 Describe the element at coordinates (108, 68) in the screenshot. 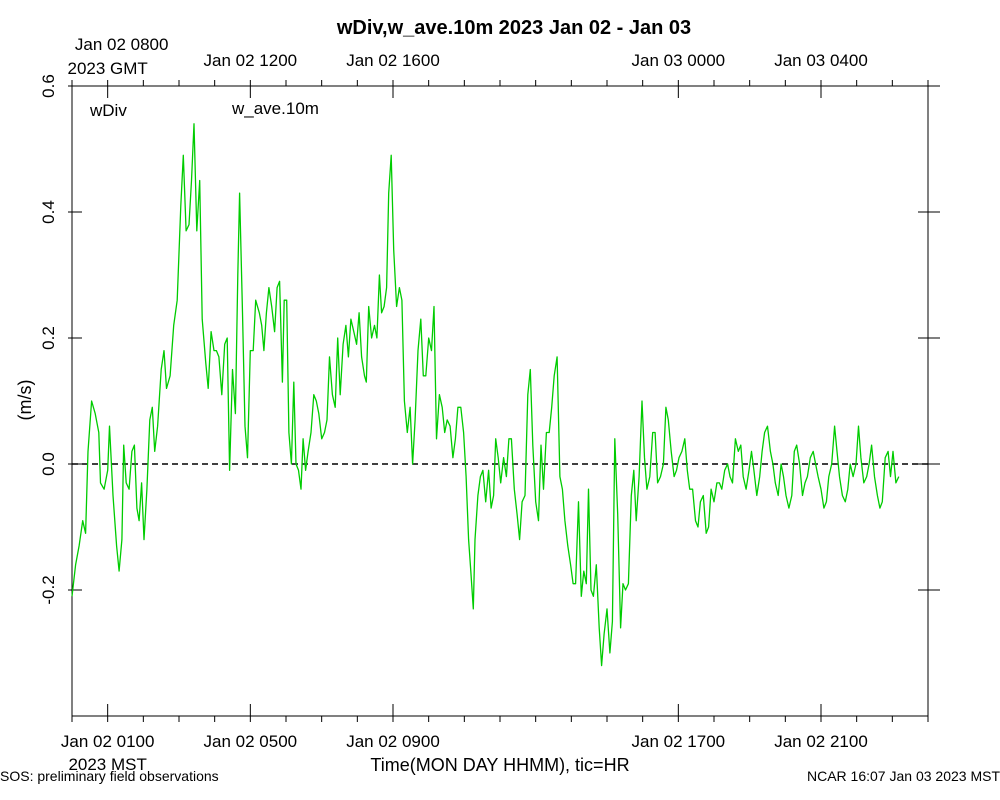

I see `x-tick-sublabel-top: 2023 GMT` at that location.